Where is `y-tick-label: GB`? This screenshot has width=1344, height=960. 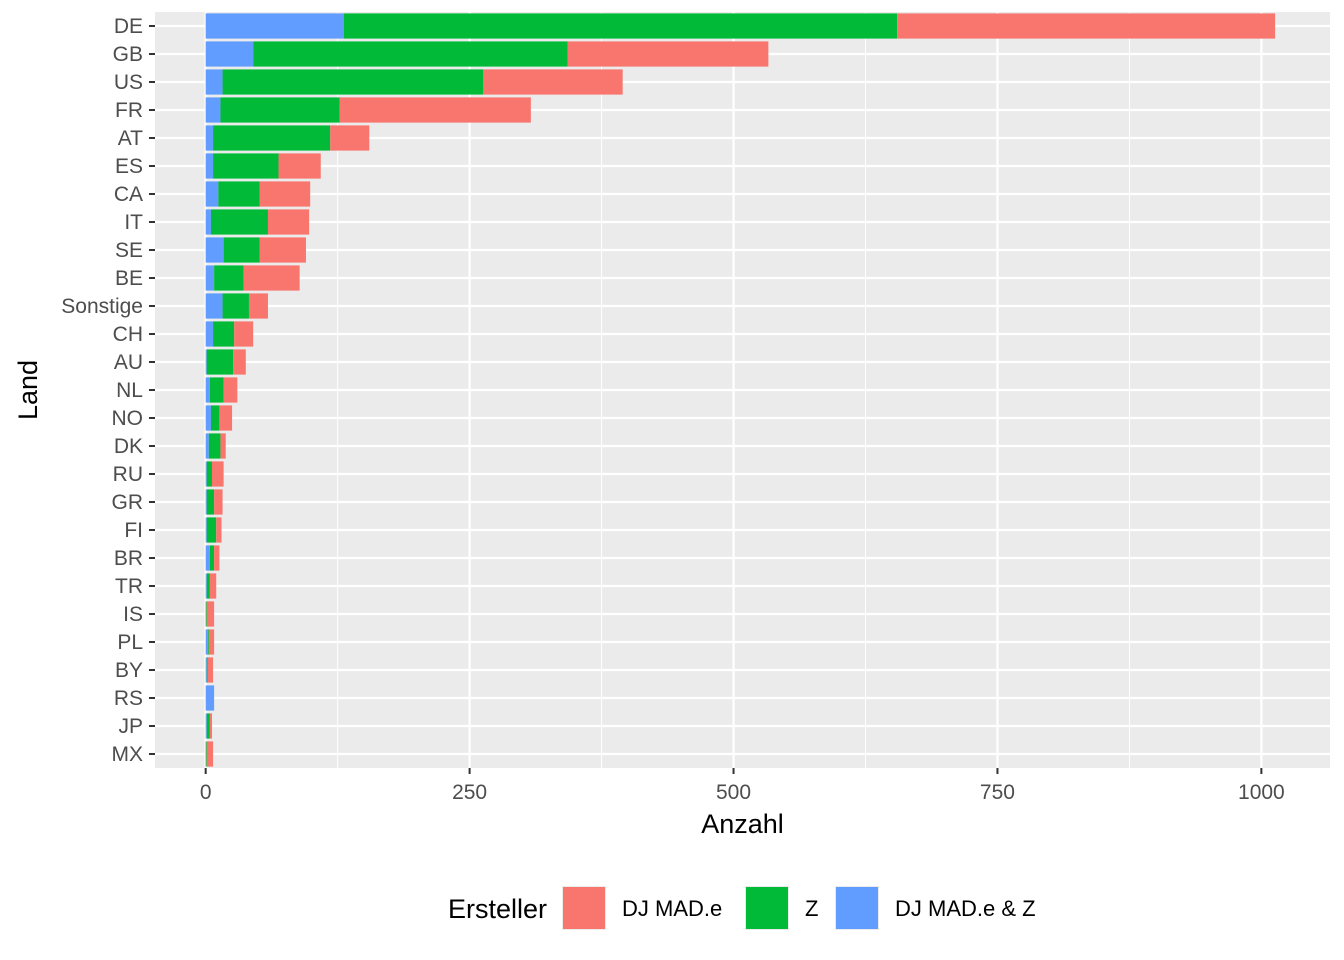 y-tick-label: GB is located at coordinates (128, 54).